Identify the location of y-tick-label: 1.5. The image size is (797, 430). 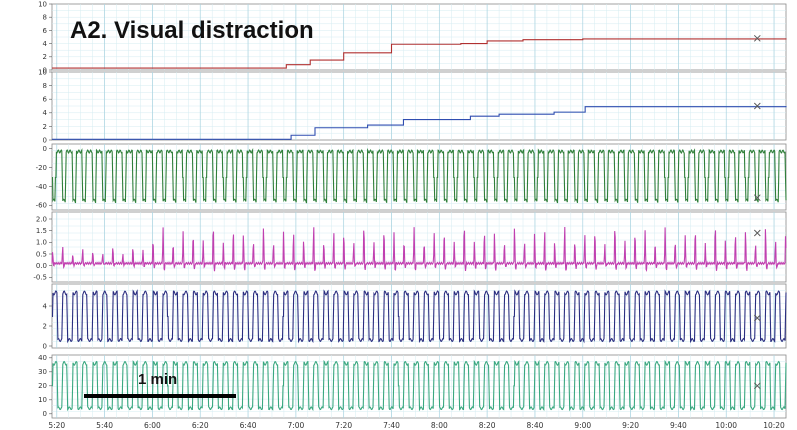
(41, 231).